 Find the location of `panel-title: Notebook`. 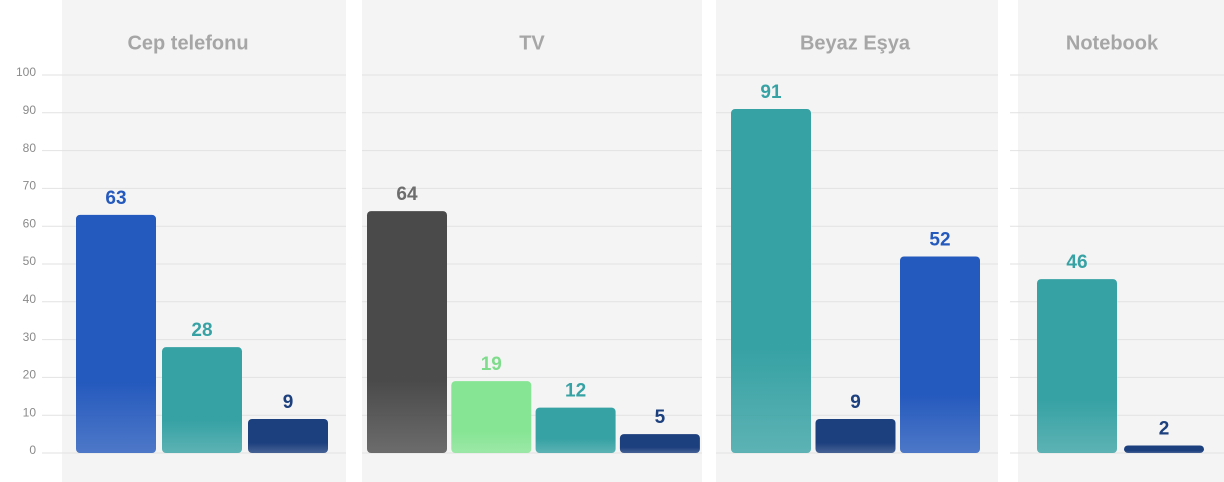

panel-title: Notebook is located at coordinates (1112, 43).